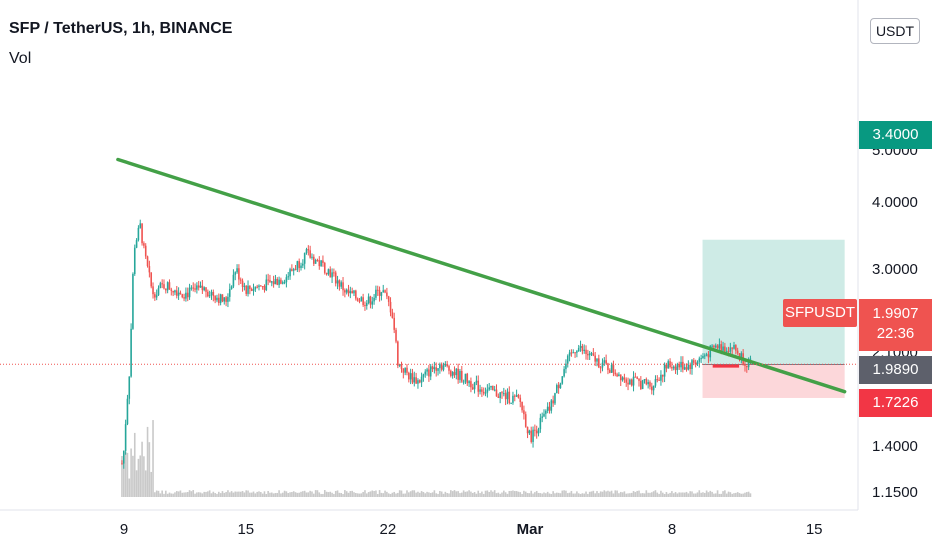 This screenshot has height=550, width=932. Describe the element at coordinates (20, 58) in the screenshot. I see `volume-indicator-label: Vol` at that location.